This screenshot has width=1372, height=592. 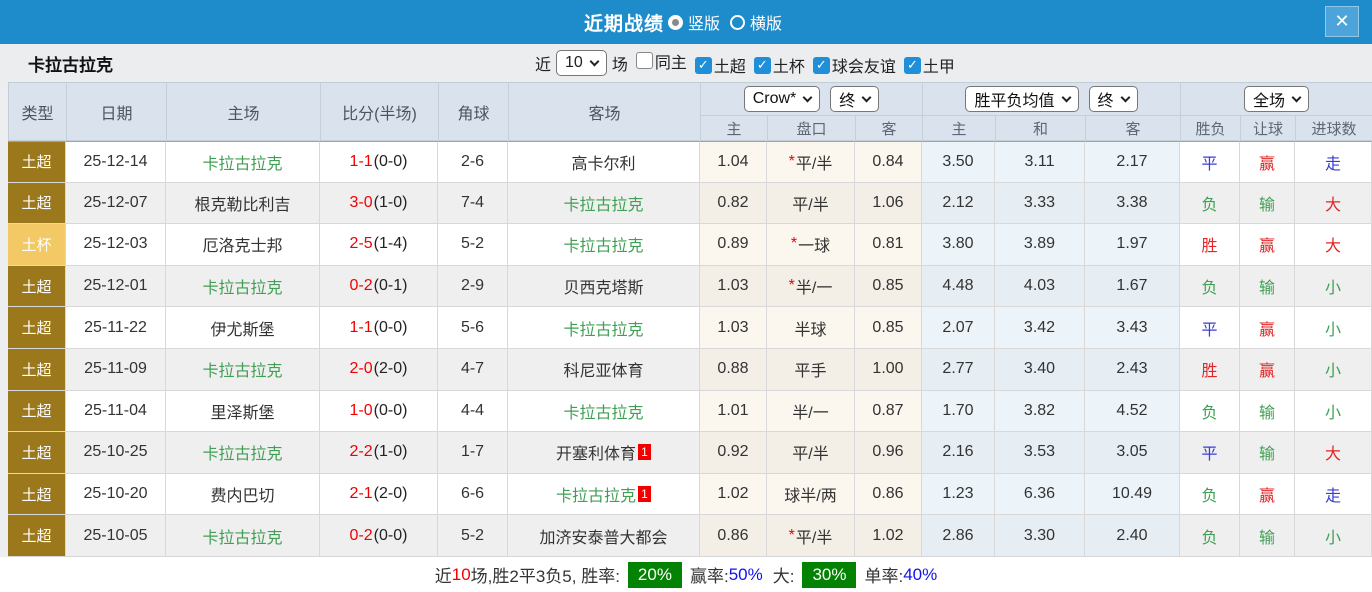 I want to click on vertical-layout-label: 竖版, so click(x=703, y=24).